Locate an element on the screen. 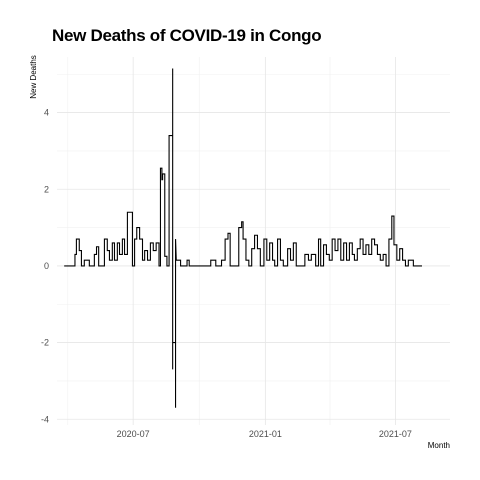  x-tick-label: 2020-07 is located at coordinates (133, 434).